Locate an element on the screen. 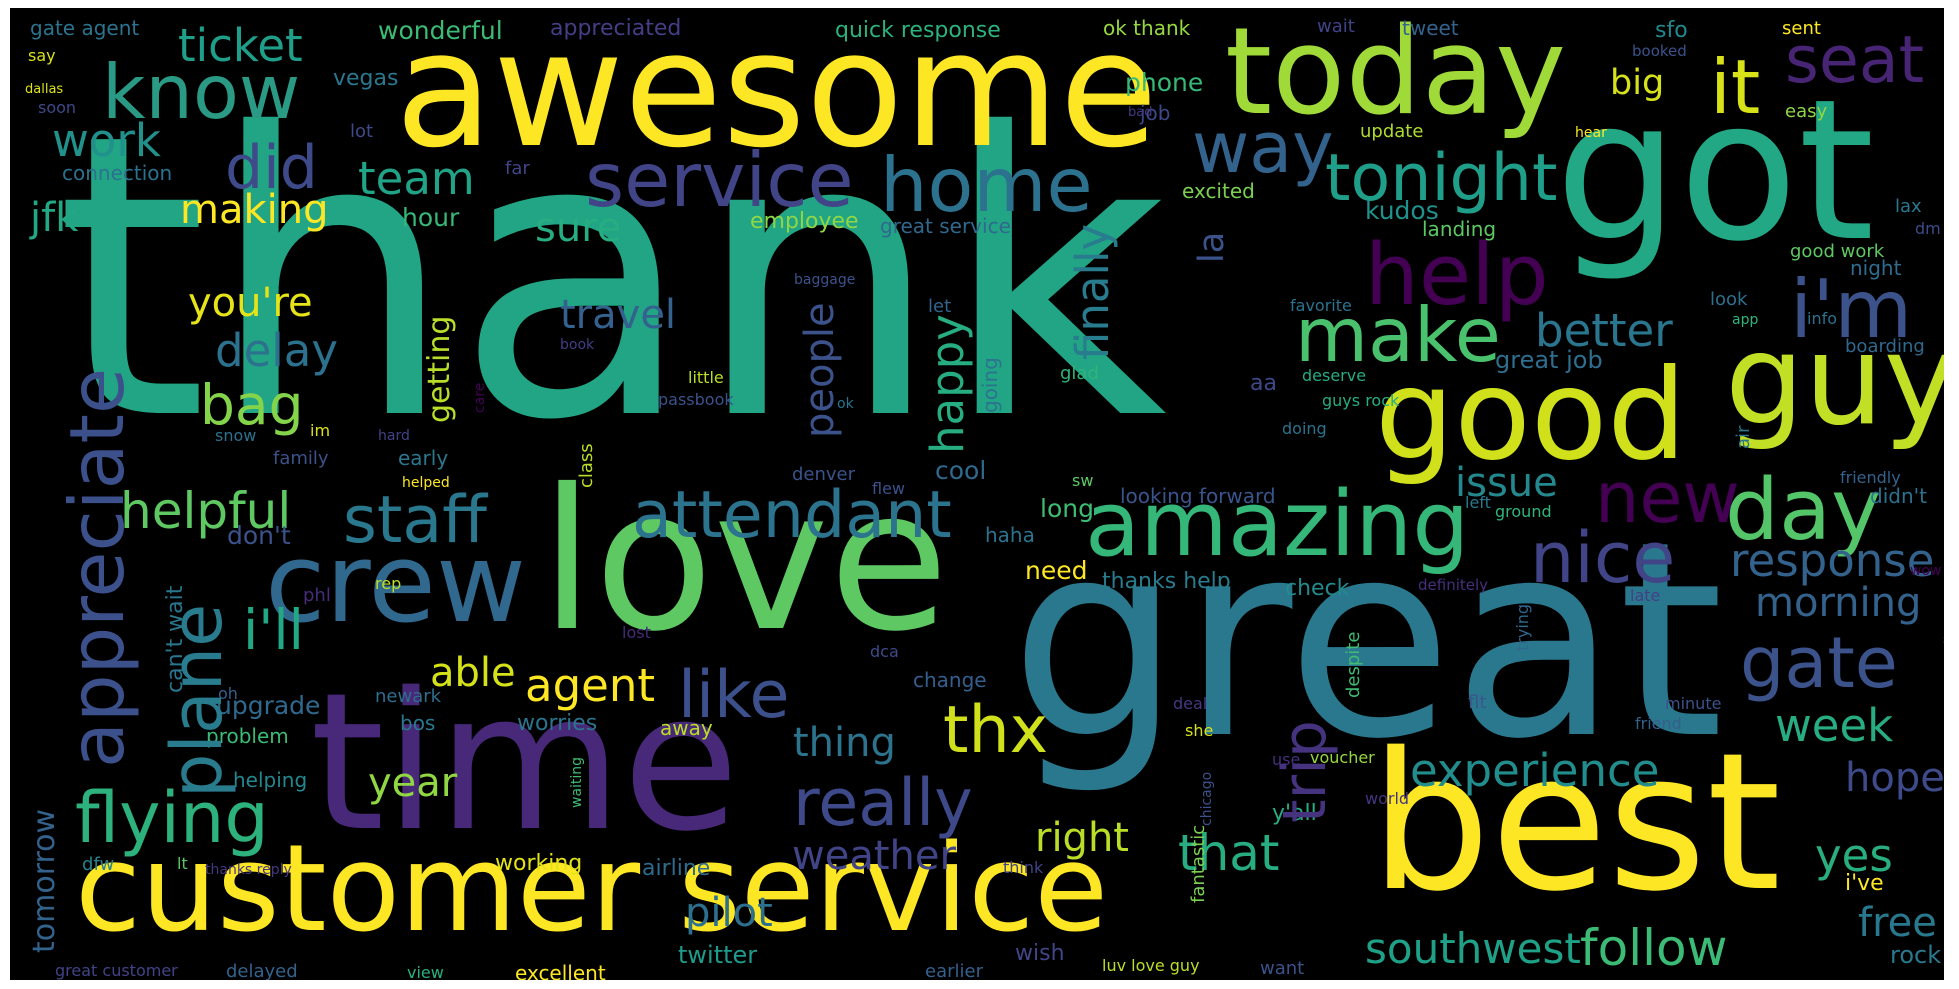  word: it is located at coordinates (1735, 87).